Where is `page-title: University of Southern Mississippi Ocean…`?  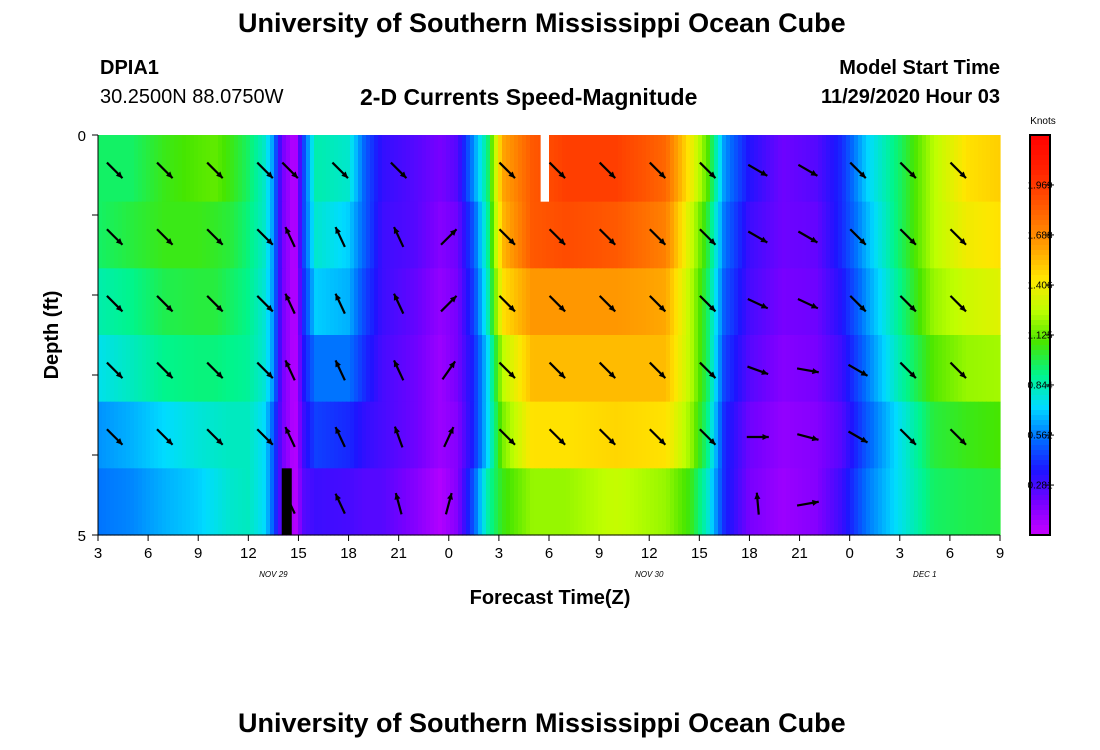 page-title: University of Southern Mississippi Ocean… is located at coordinates (542, 23).